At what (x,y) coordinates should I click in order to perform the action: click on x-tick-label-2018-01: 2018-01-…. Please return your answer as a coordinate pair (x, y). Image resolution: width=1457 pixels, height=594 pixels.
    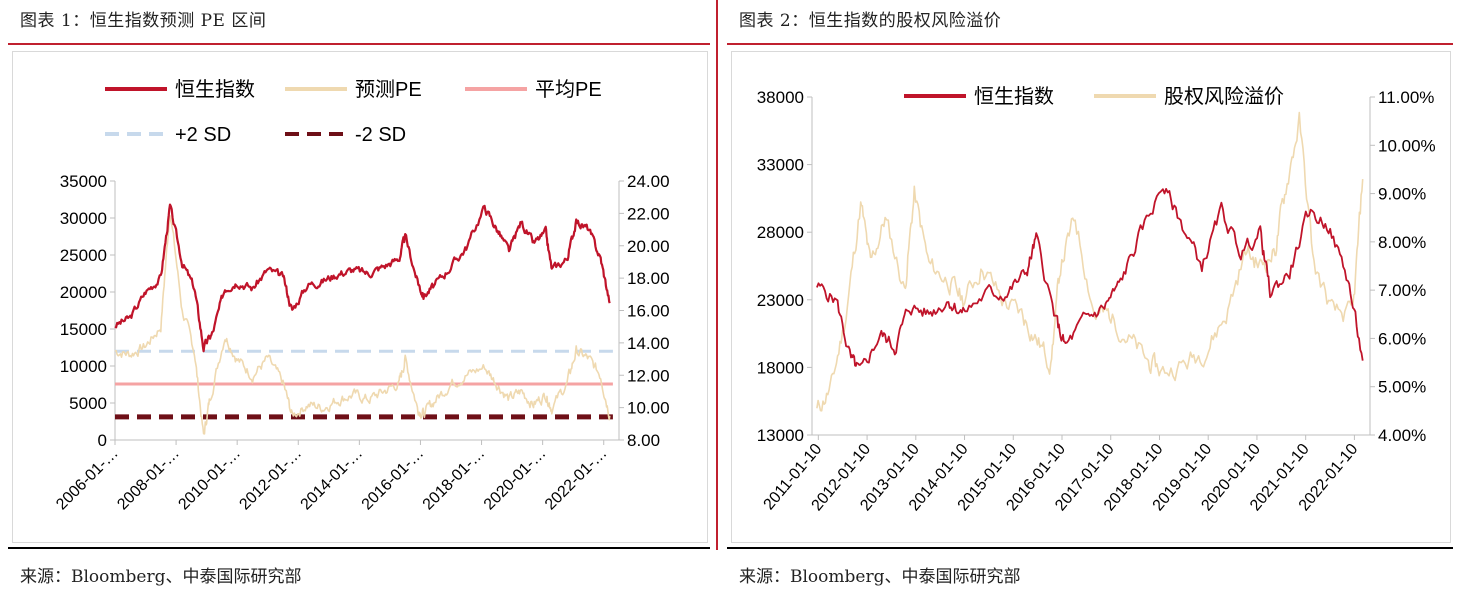
    Looking at the image, I should click on (454, 479).